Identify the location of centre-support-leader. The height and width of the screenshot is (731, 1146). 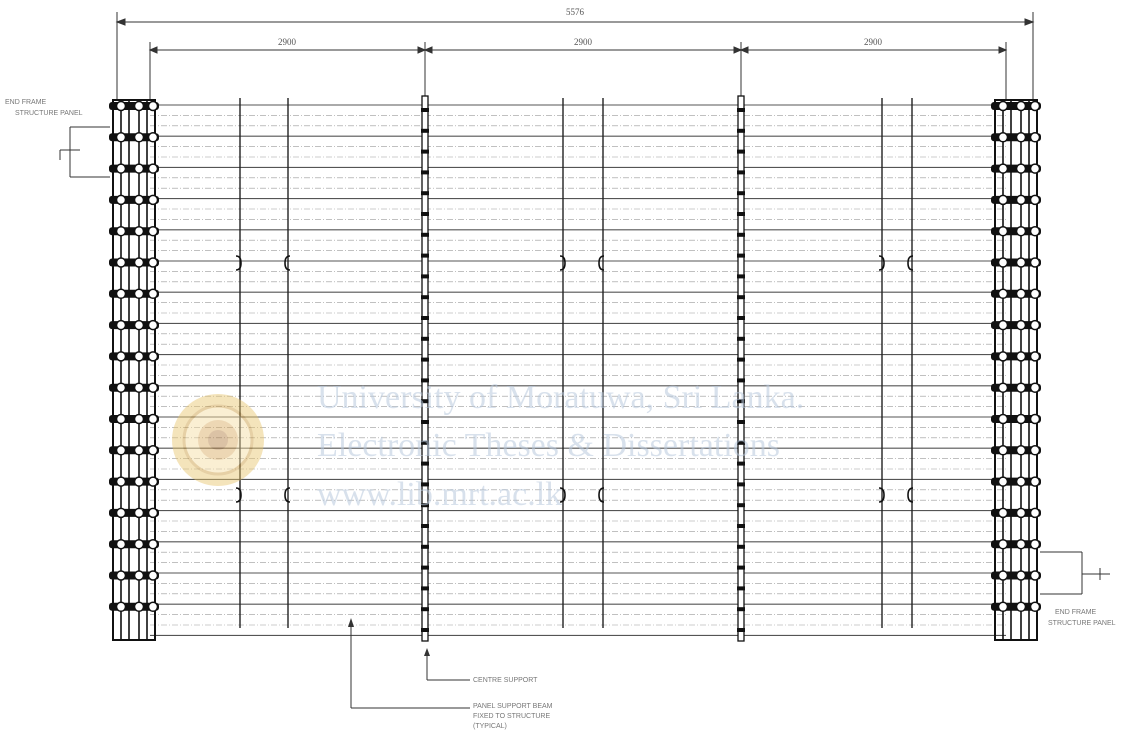
(447, 664).